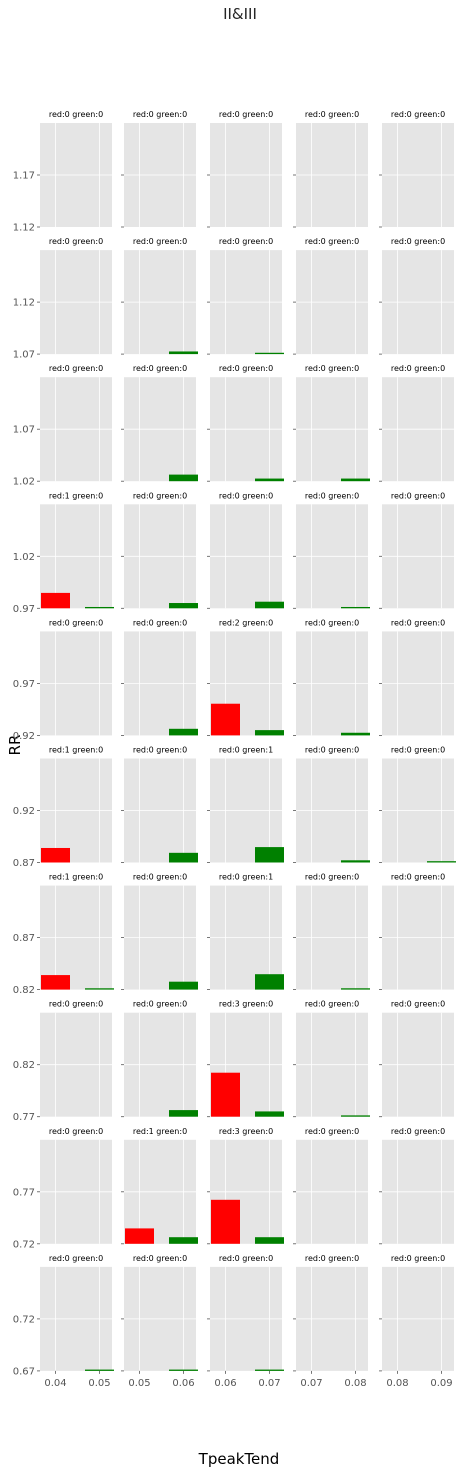 The image size is (466, 1474). I want to click on panel-title: red:2 green:0, so click(246, 622).